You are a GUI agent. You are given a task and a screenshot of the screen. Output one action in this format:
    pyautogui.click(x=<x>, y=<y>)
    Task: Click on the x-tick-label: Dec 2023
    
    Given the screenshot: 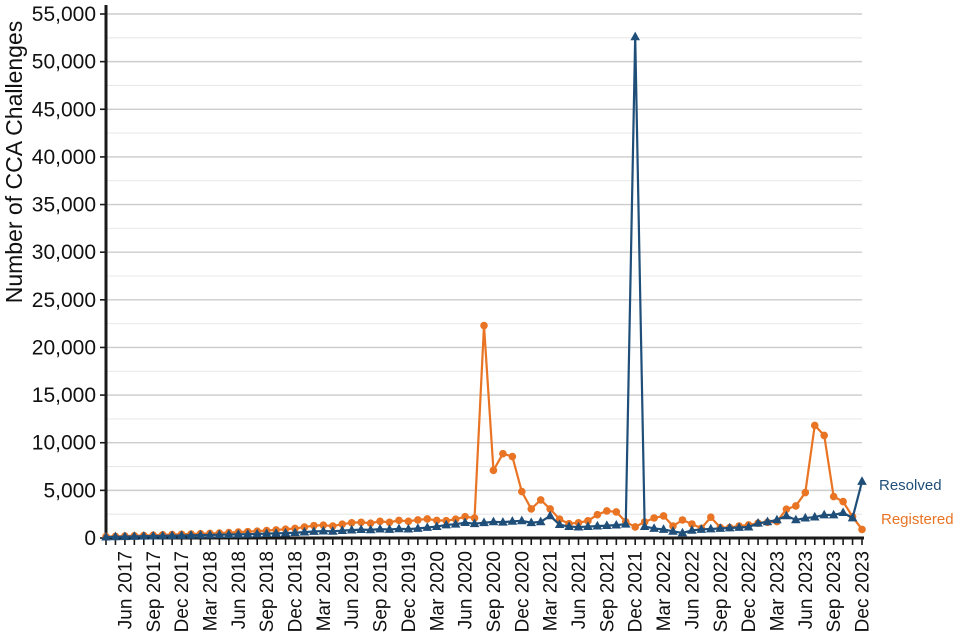 What is the action you would take?
    pyautogui.click(x=863, y=591)
    